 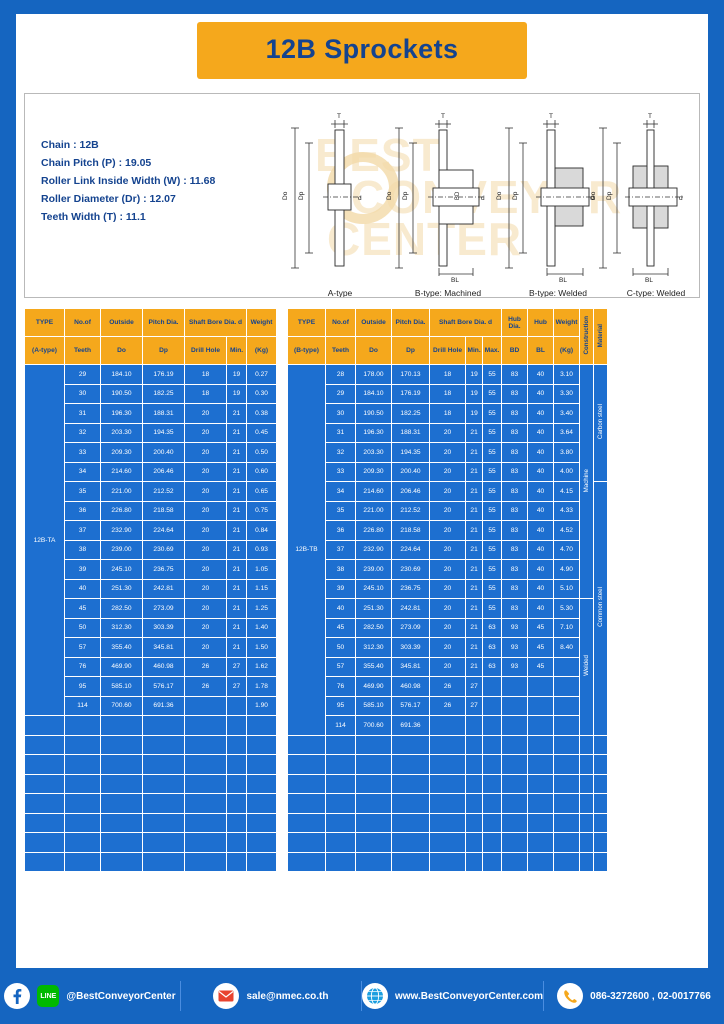 What do you see at coordinates (90, 996) in the screenshot?
I see `footer-facebook: LINE @BestConveyorCenter` at bounding box center [90, 996].